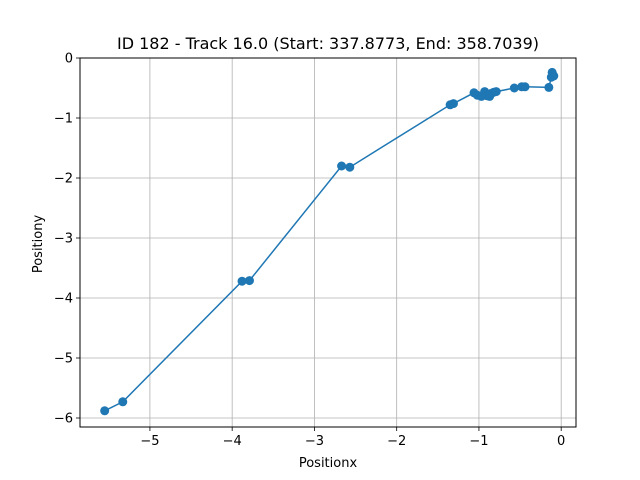 This screenshot has height=480, width=640. What do you see at coordinates (69, 59) in the screenshot?
I see `y-tick-label: 0` at bounding box center [69, 59].